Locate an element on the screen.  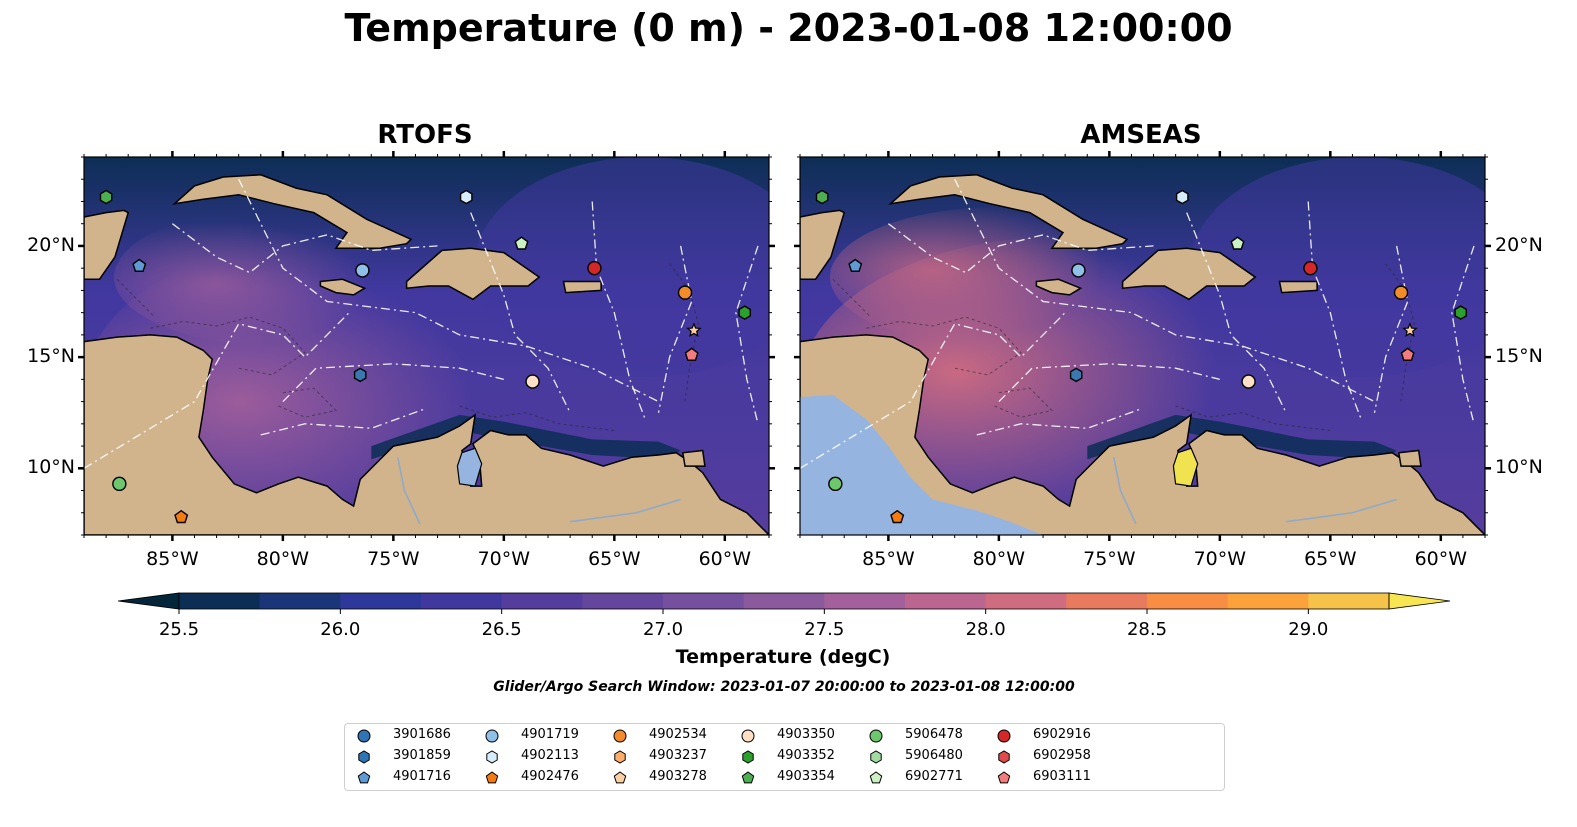
legend-label: 4901716 is located at coordinates (422, 776).